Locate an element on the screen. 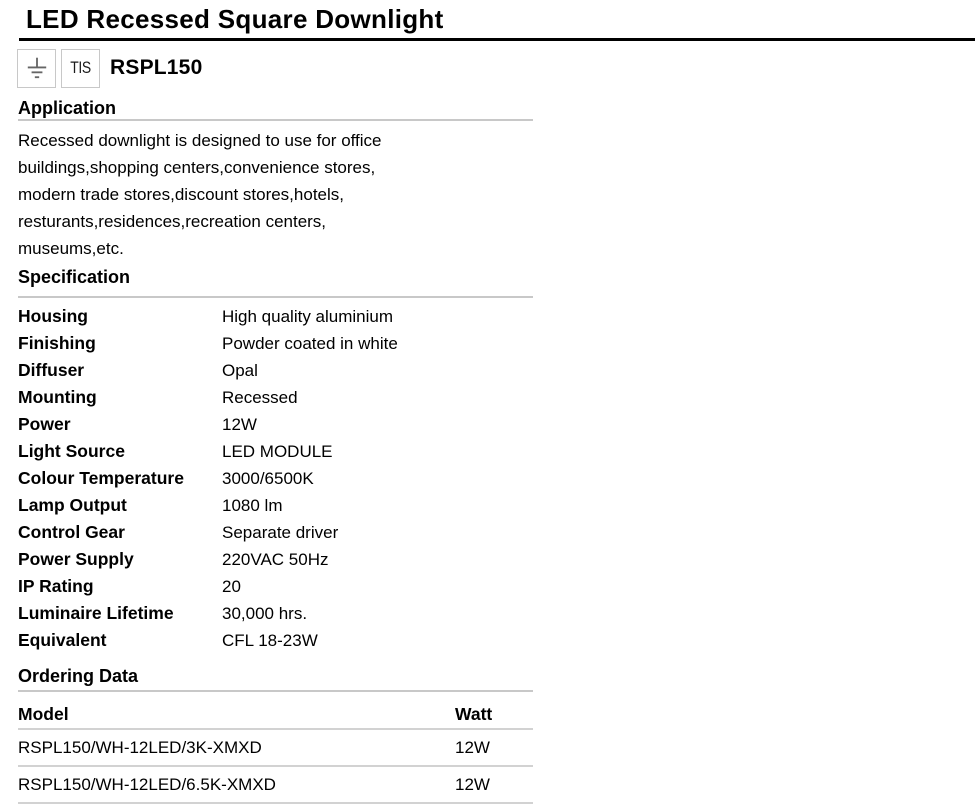 The height and width of the screenshot is (804, 979). table-row: RSPL150/WH-12LED/3K-XMXD 12W is located at coordinates (275, 747).